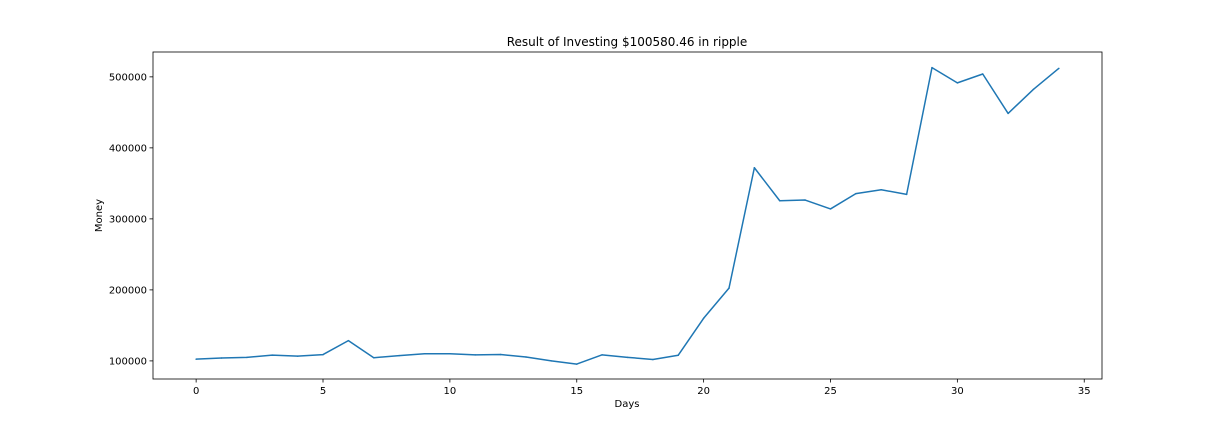 This screenshot has height=432, width=1224. Describe the element at coordinates (1084, 391) in the screenshot. I see `x-tick-label: 35` at that location.